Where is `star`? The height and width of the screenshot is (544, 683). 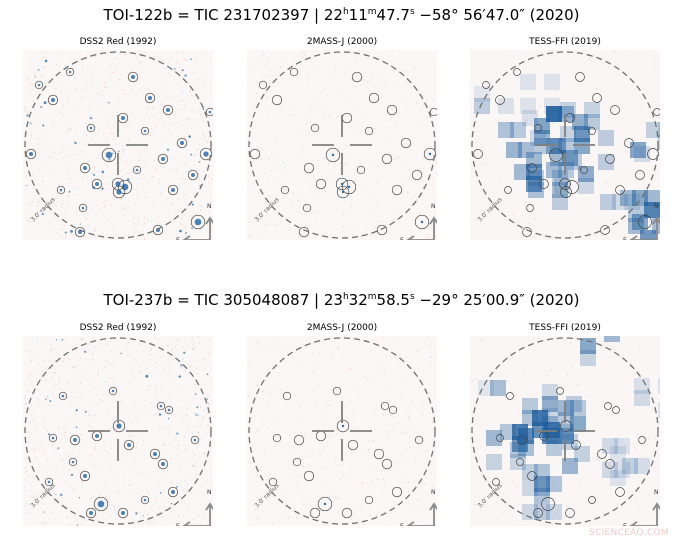 star is located at coordinates (118, 184).